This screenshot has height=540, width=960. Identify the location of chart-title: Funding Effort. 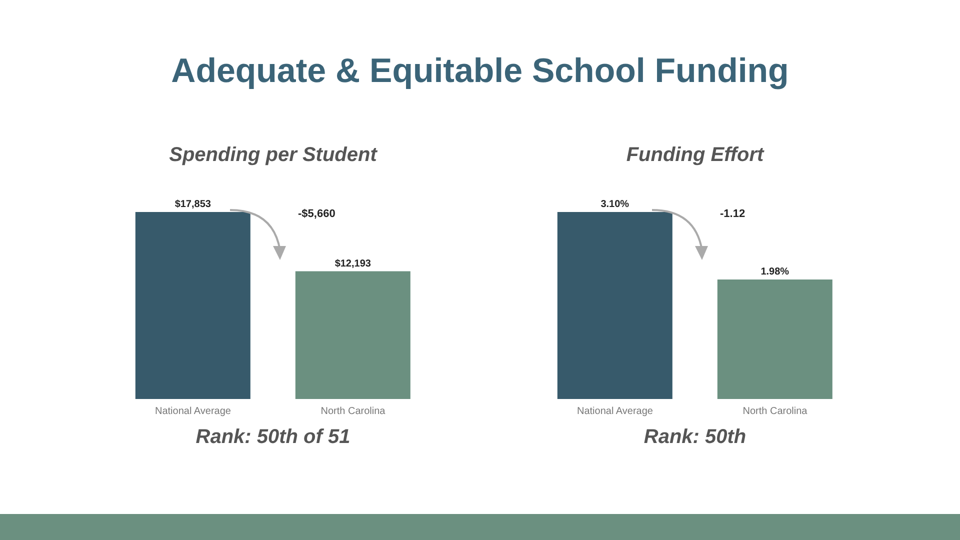
(695, 155).